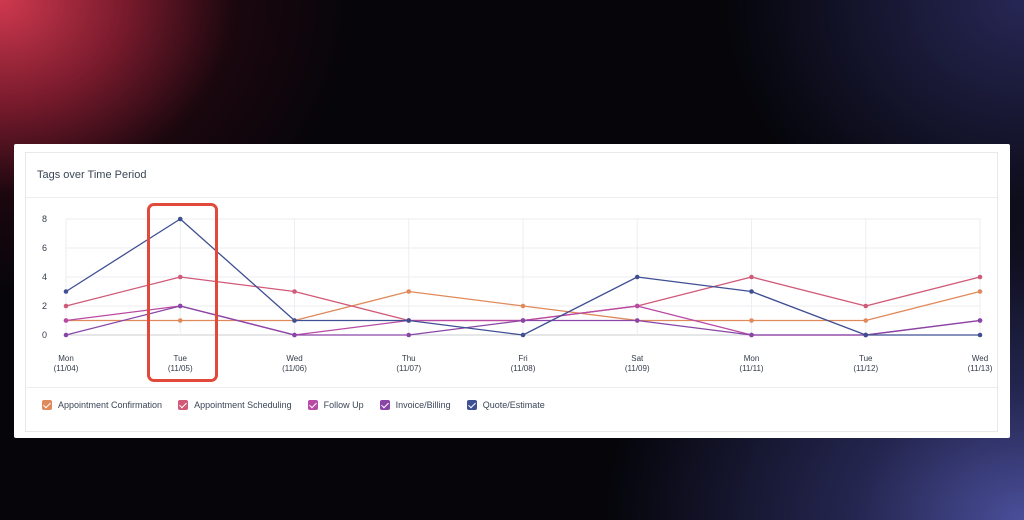 The width and height of the screenshot is (1024, 520). I want to click on x-tick-sublabel: (11/05), so click(180, 368).